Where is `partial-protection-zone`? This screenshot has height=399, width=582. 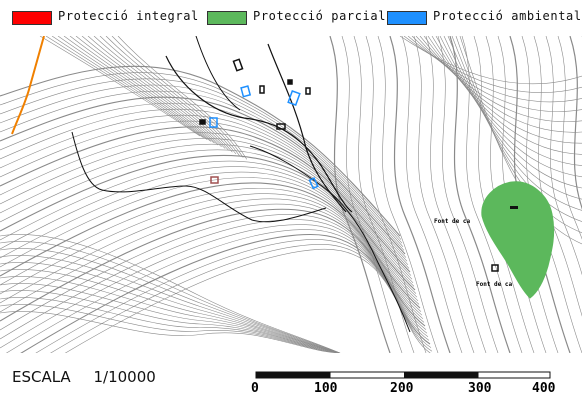 partial-protection-zone is located at coordinates (518, 240).